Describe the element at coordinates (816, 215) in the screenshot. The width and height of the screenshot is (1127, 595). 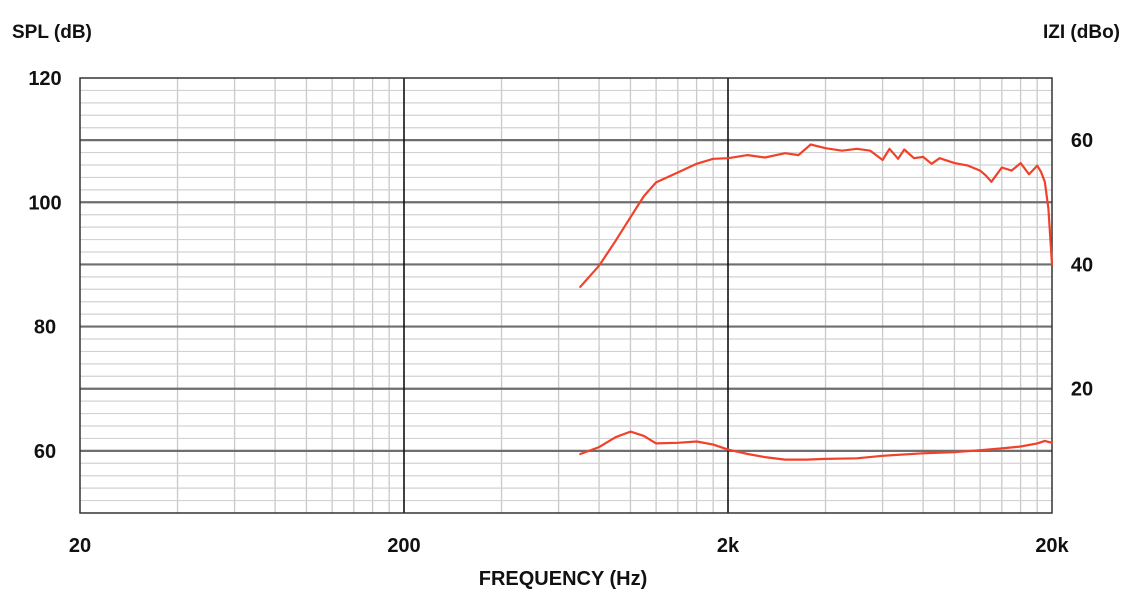
I see `spl-curve` at that location.